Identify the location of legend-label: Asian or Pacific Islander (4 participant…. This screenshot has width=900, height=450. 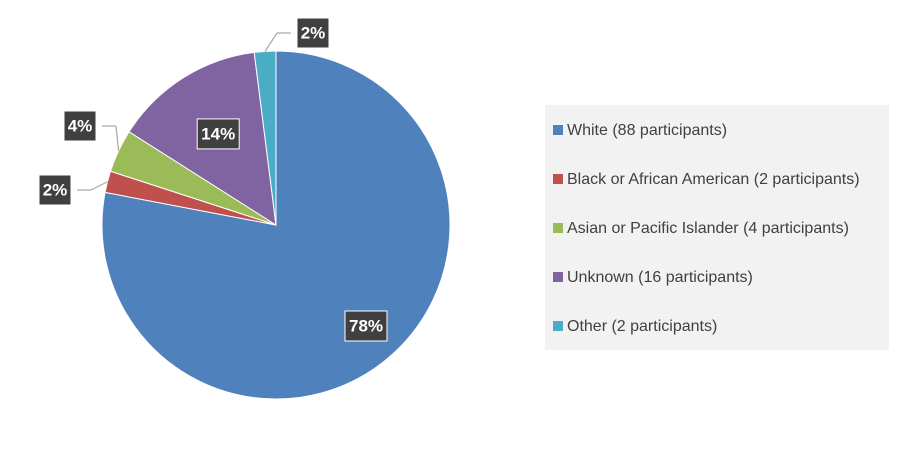
(708, 228).